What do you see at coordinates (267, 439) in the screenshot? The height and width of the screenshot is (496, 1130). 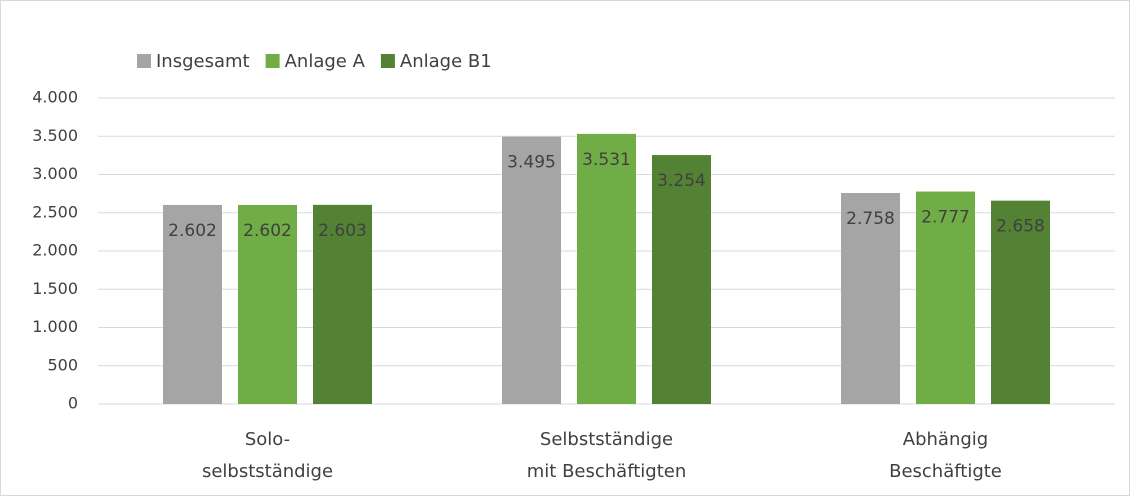 I see `x-tick-label: Solo-` at bounding box center [267, 439].